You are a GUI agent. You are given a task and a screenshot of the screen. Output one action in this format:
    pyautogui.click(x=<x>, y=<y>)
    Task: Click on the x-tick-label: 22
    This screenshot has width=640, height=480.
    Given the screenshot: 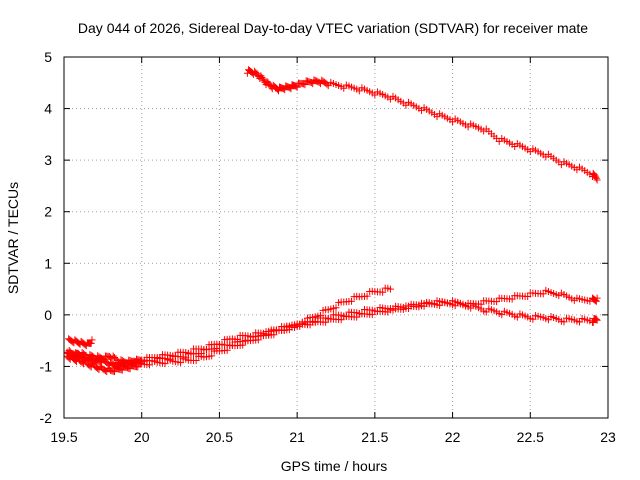 What is the action you would take?
    pyautogui.click(x=453, y=437)
    